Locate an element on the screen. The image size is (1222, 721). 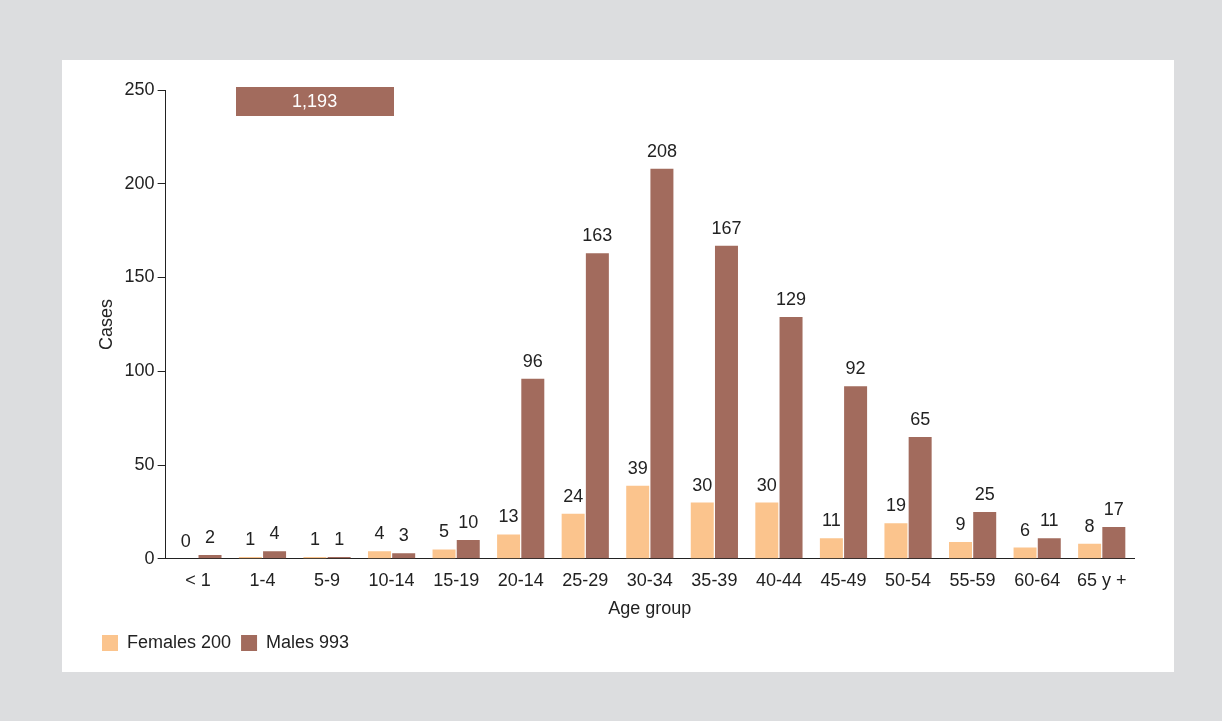
data-label: 9 is located at coordinates (960, 523).